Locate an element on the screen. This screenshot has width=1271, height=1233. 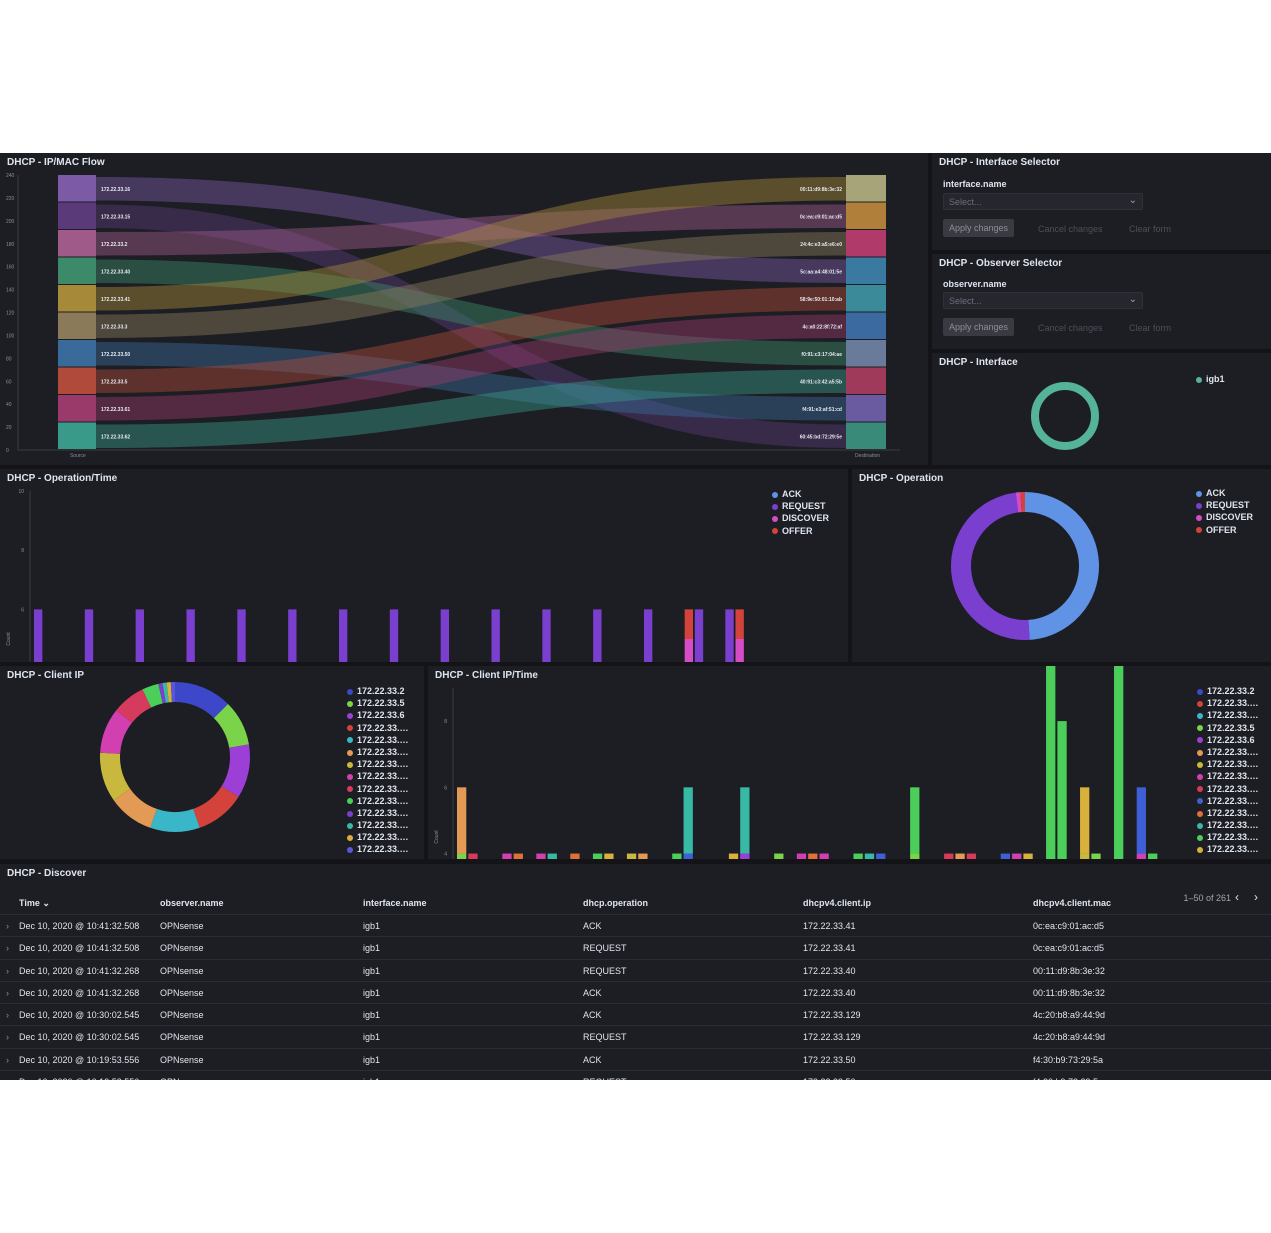
column-header: observer.name is located at coordinates (192, 903).